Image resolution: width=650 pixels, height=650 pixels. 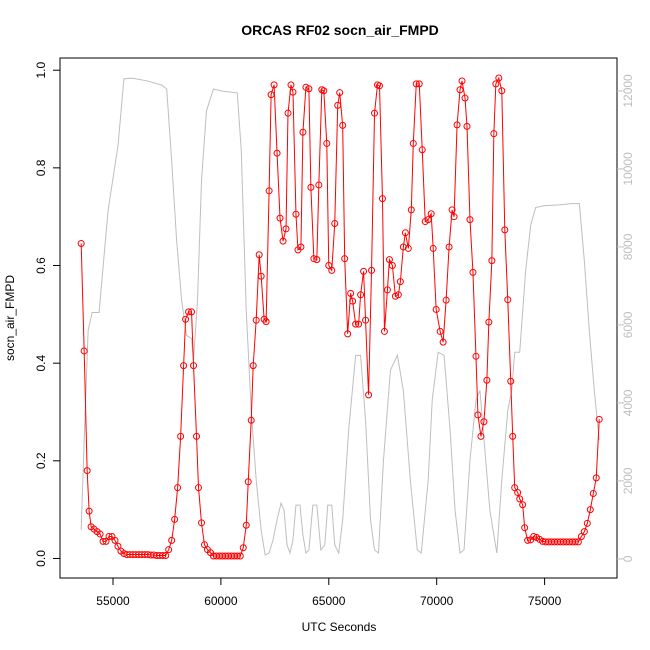 I want to click on x-axis-label: UTC Seconds, so click(x=339, y=627).